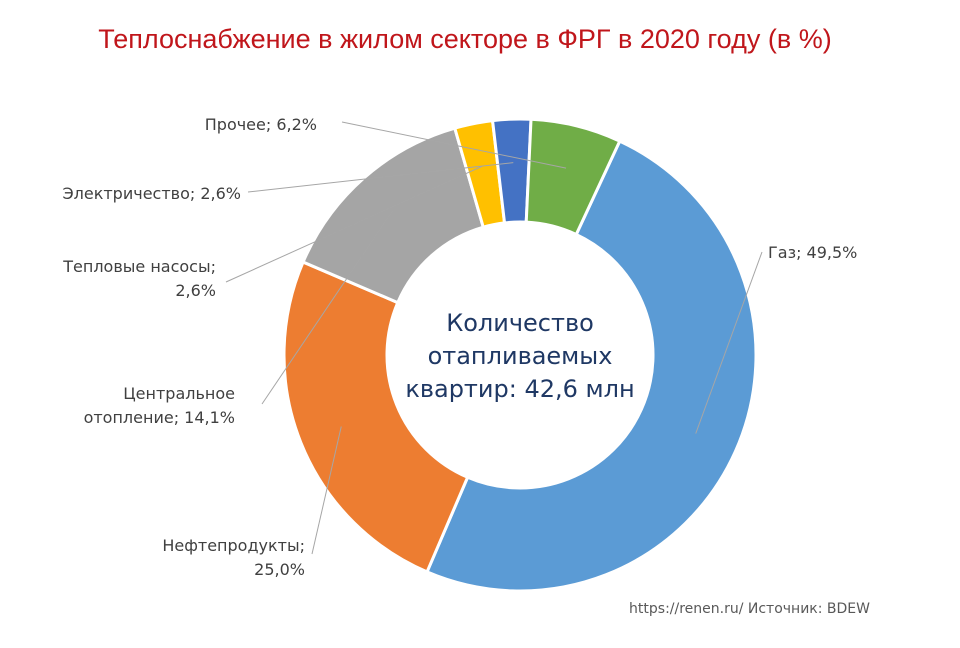 The image size is (960, 648). I want to click on data-label-3: Тепловые насосы; 2,6%, so click(139, 278).